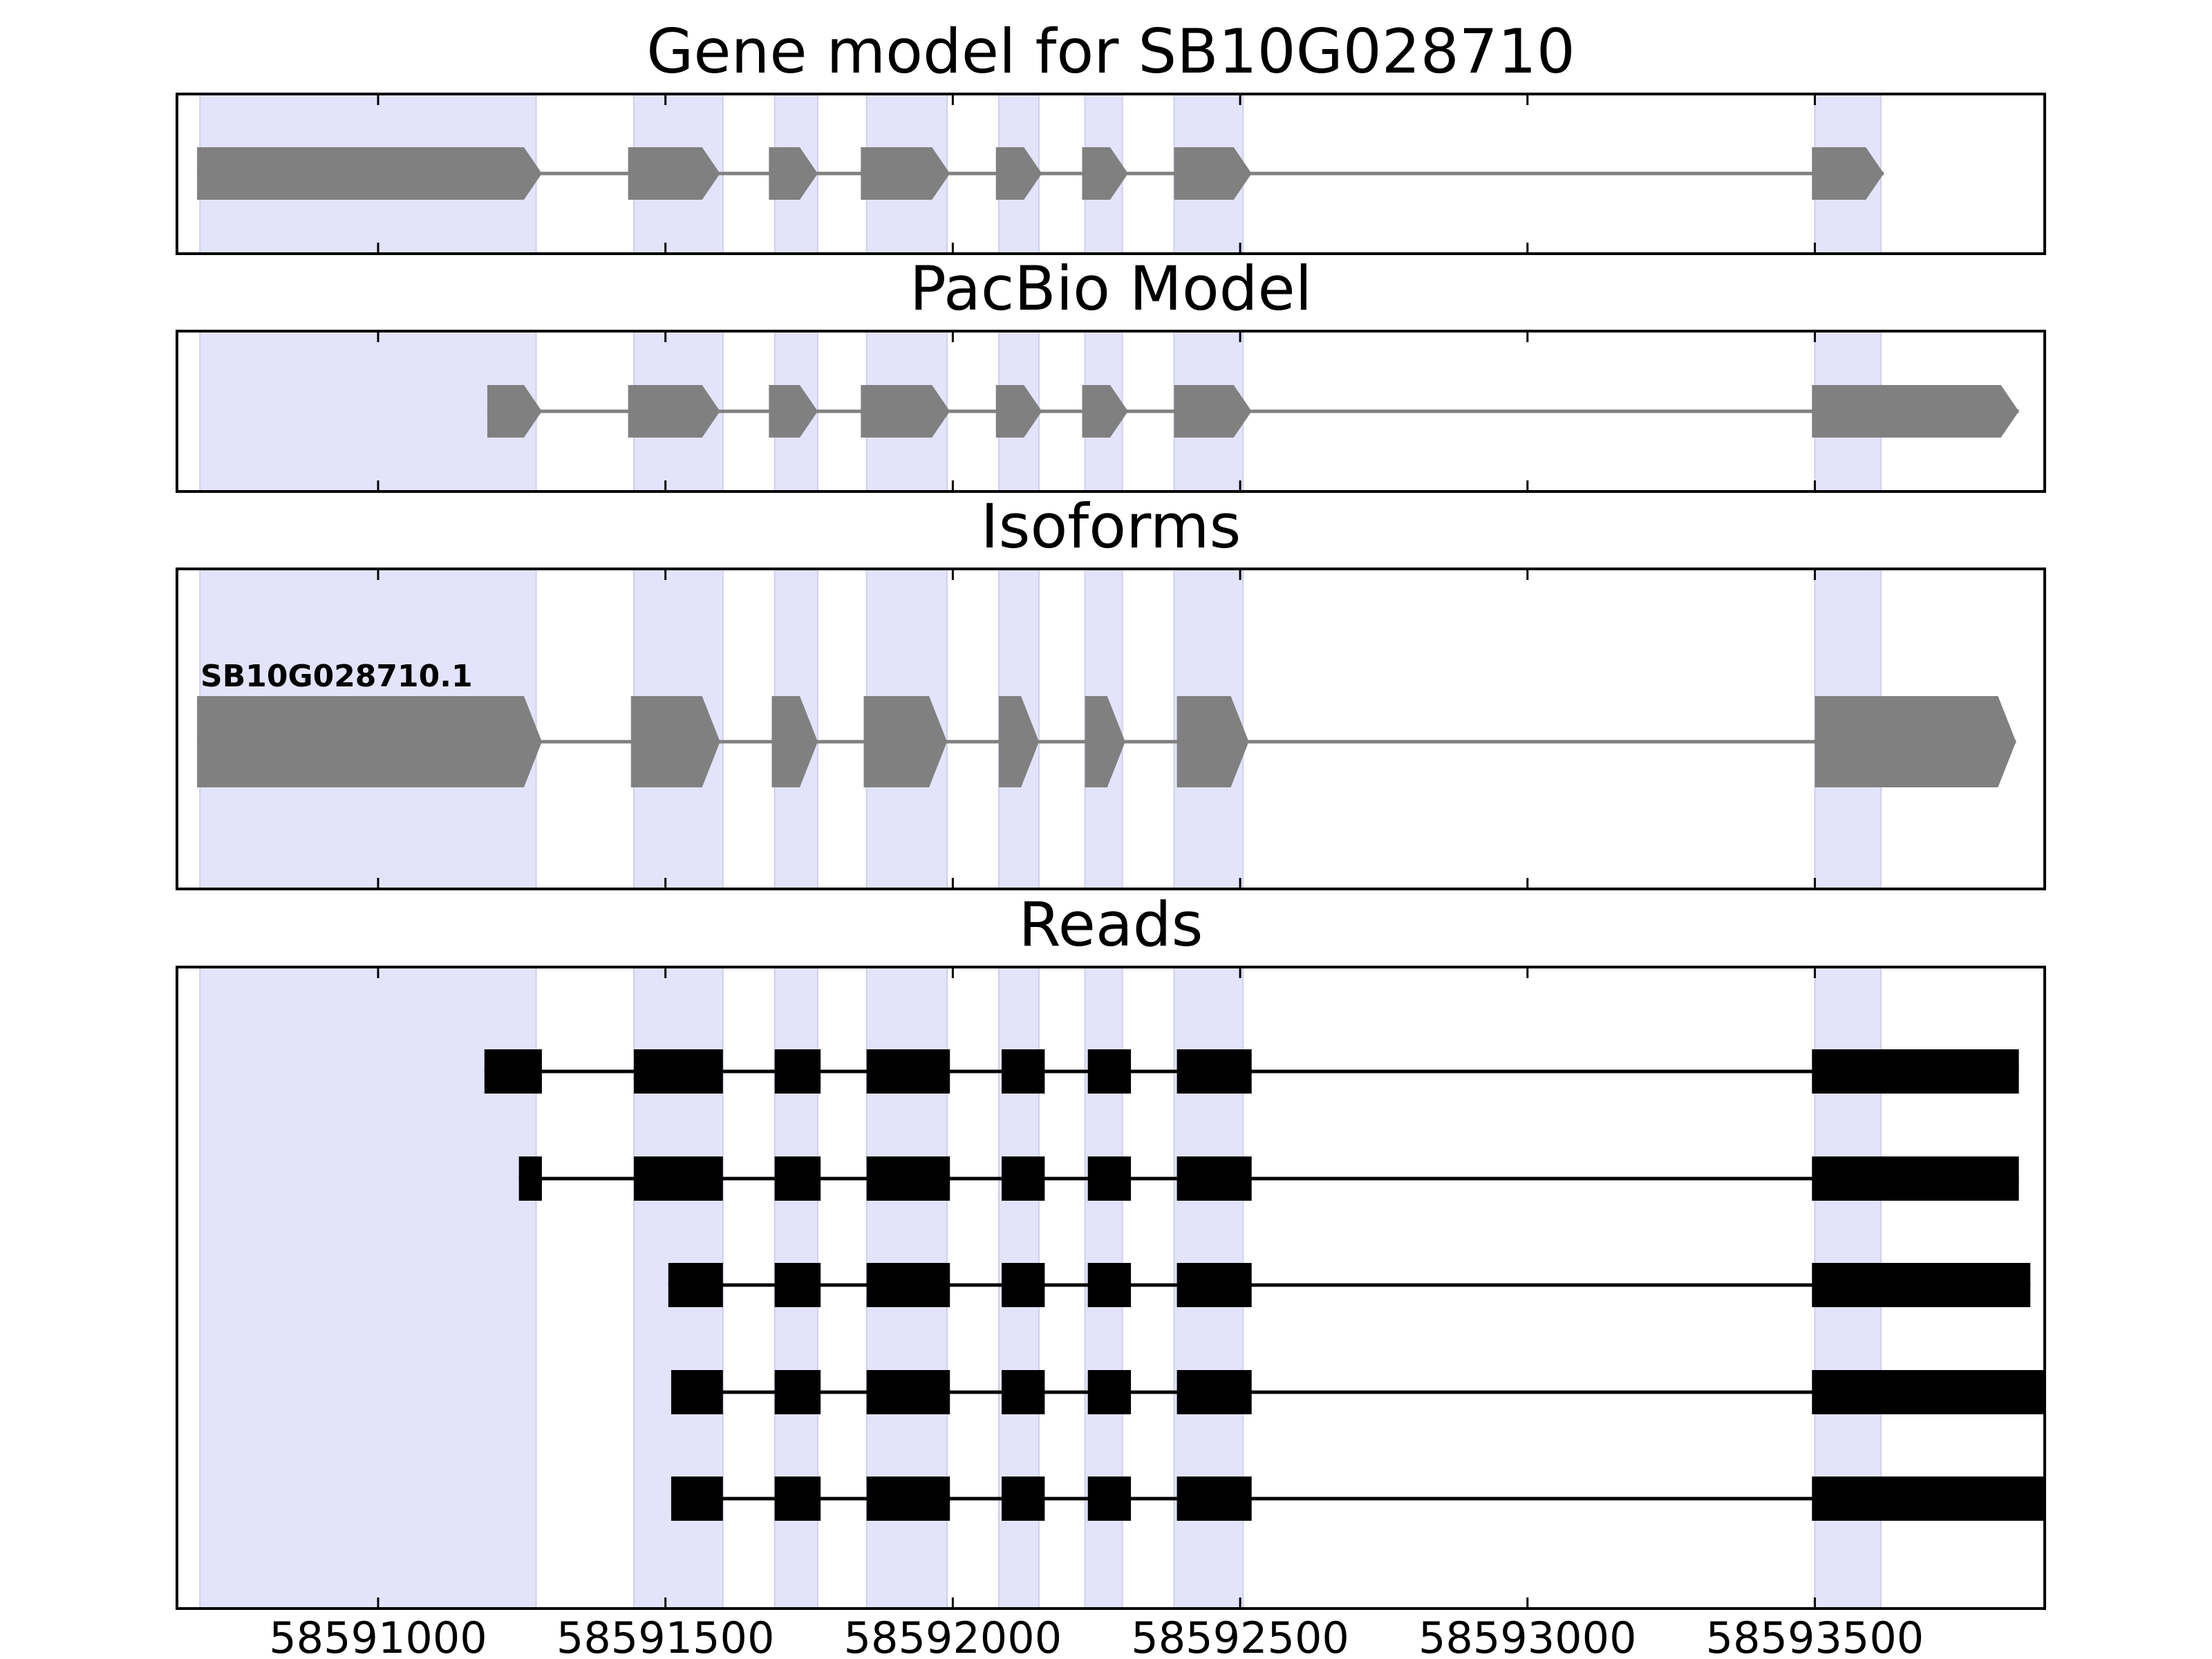  Describe the element at coordinates (1815, 1636) in the screenshot. I see `x-tick-label: 58593500` at that location.